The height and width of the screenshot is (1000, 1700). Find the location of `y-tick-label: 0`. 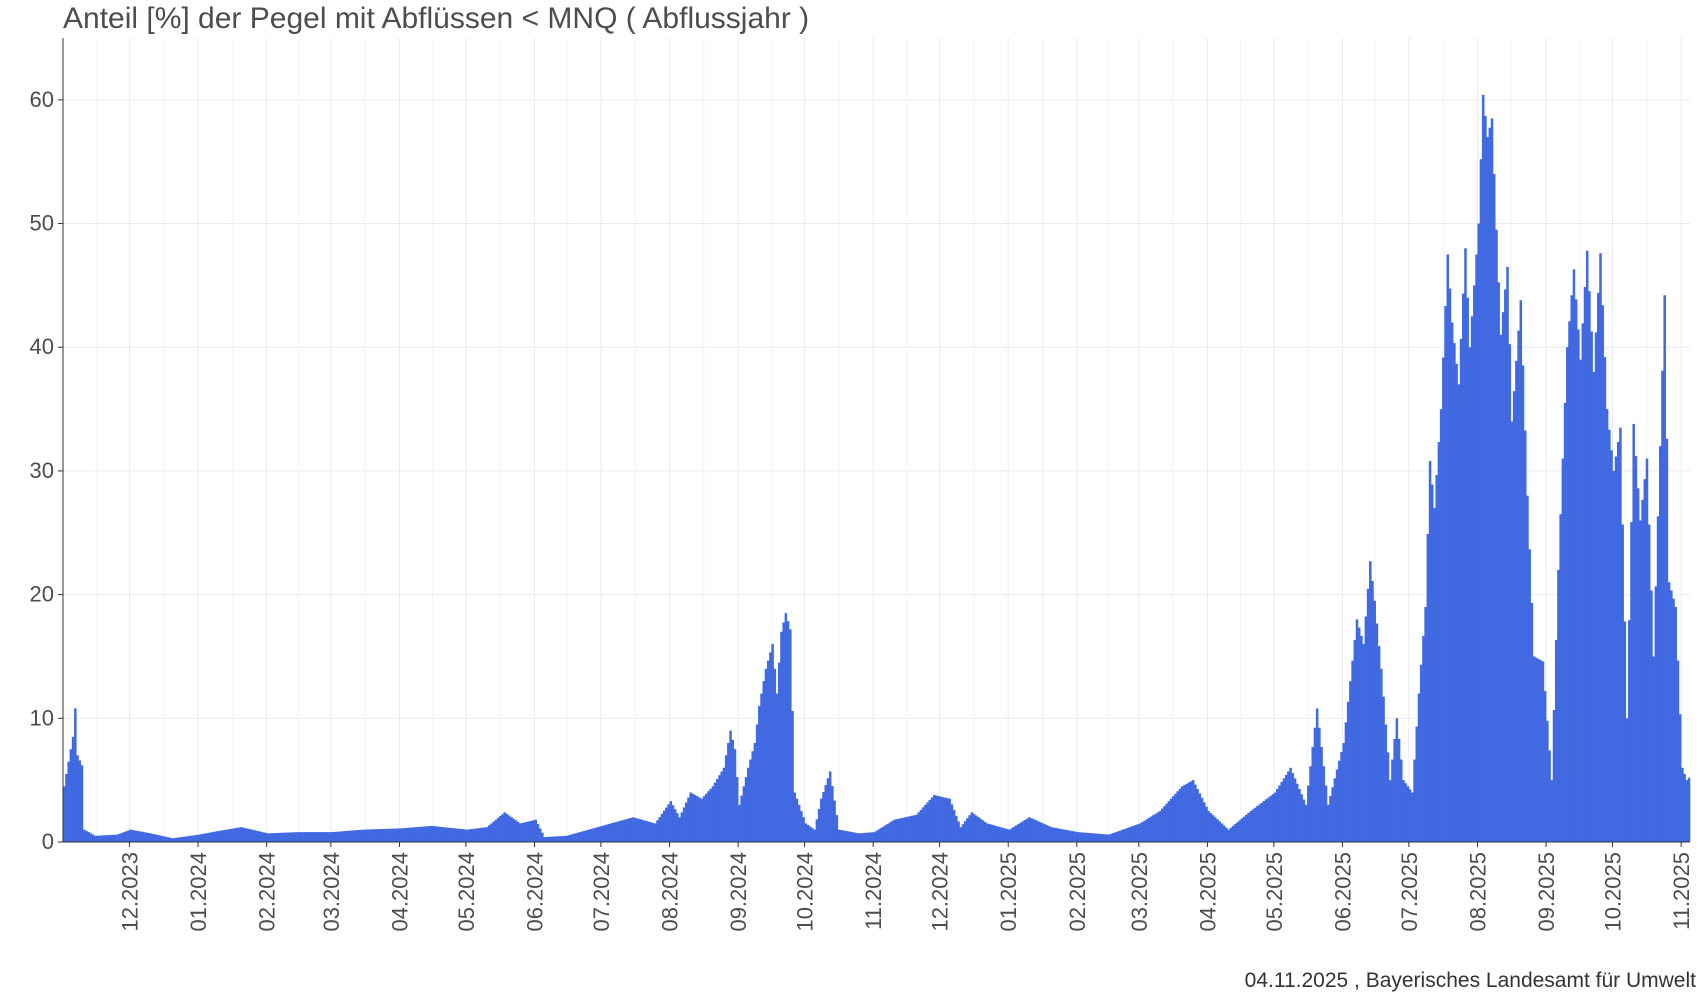

y-tick-label: 0 is located at coordinates (48, 841).